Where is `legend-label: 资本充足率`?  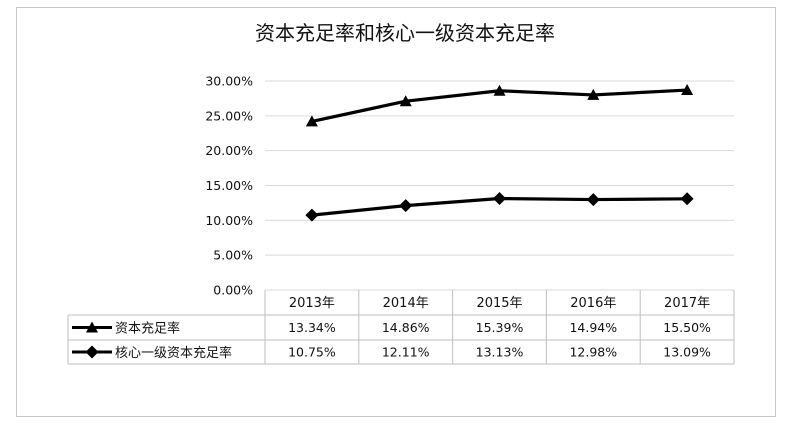
legend-label: 资本充足率 is located at coordinates (147, 329).